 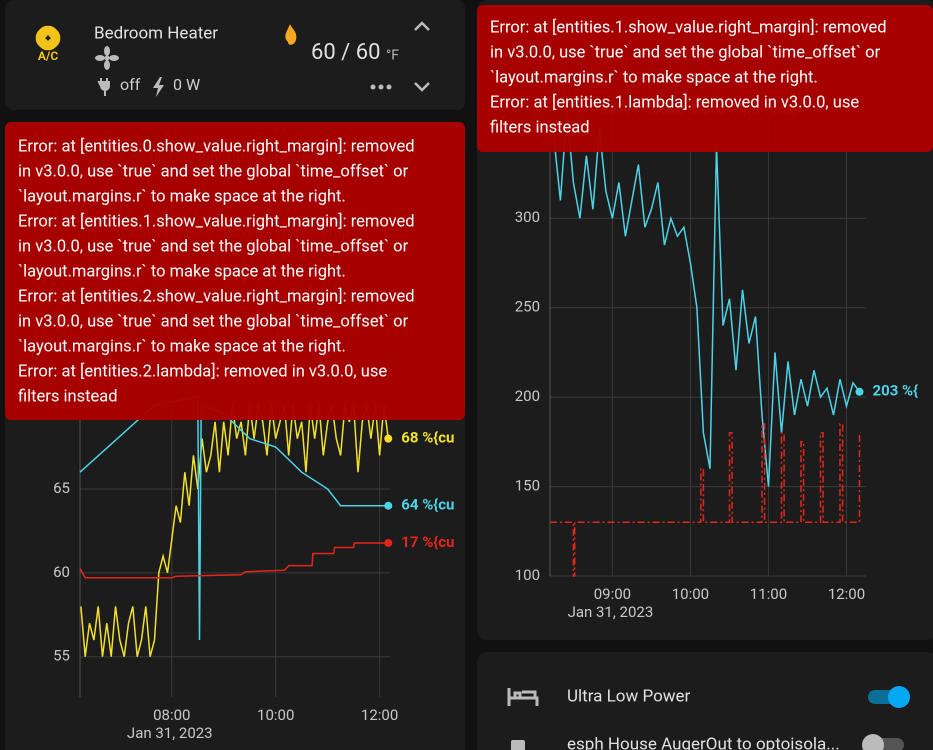 I want to click on y-tick-label: 200, so click(x=527, y=396).